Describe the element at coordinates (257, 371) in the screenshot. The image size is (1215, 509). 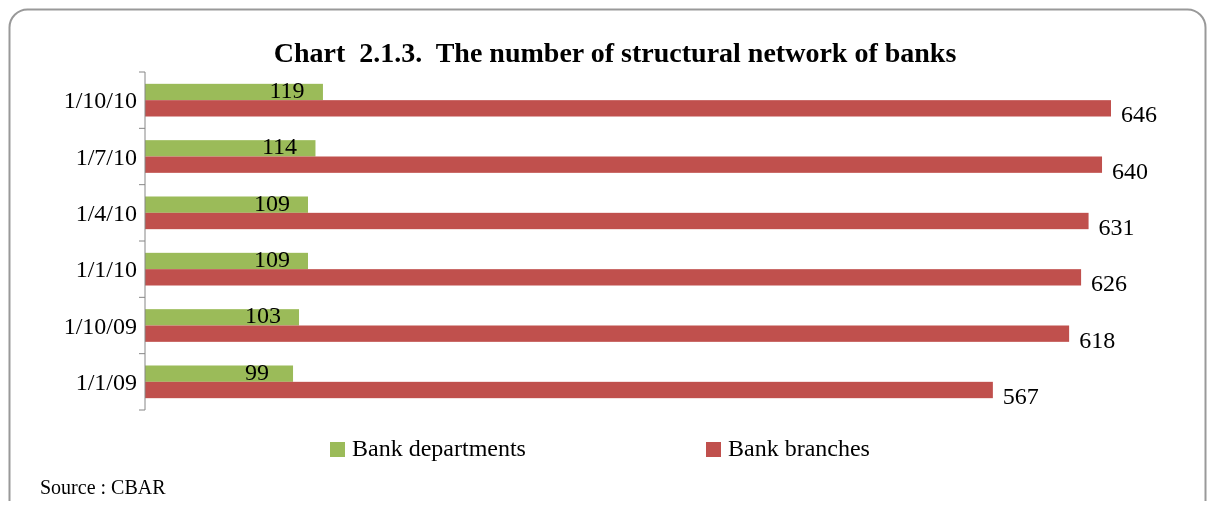
I see `data-label: 99` at that location.